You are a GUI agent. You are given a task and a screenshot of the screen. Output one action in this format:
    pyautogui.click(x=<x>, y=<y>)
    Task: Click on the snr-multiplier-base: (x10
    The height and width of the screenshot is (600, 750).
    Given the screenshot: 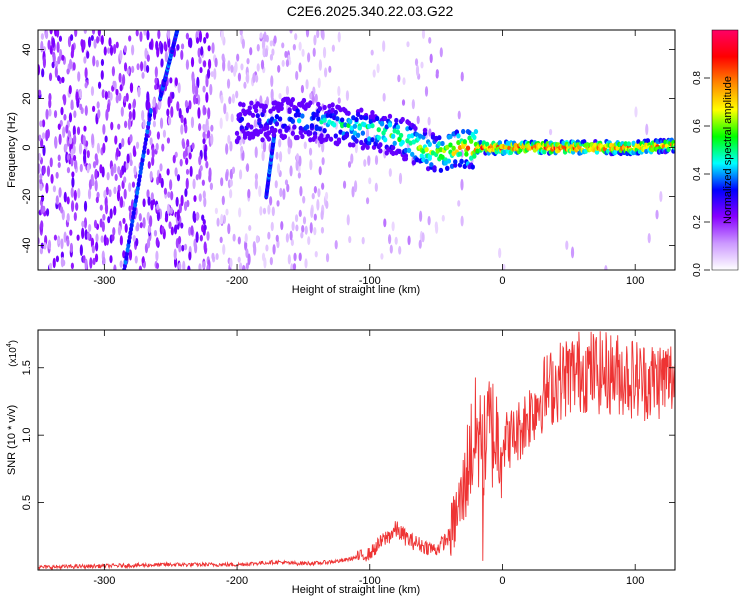 What is the action you would take?
    pyautogui.click(x=13, y=357)
    